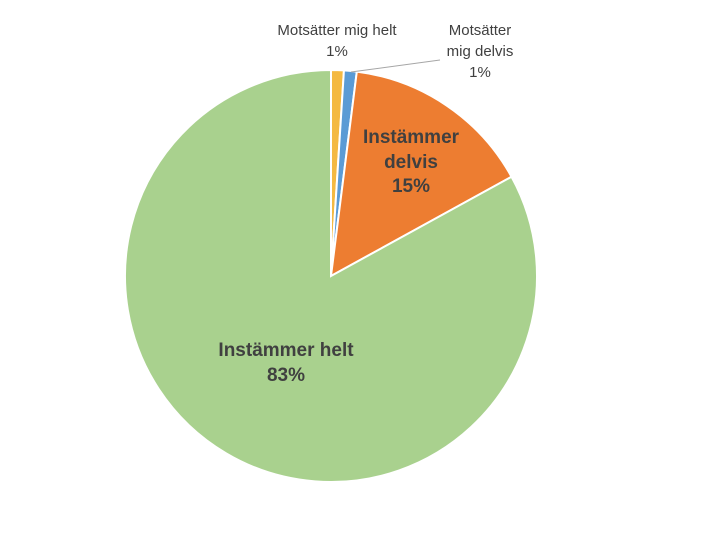  What do you see at coordinates (395, 66) in the screenshot?
I see `leader-line` at bounding box center [395, 66].